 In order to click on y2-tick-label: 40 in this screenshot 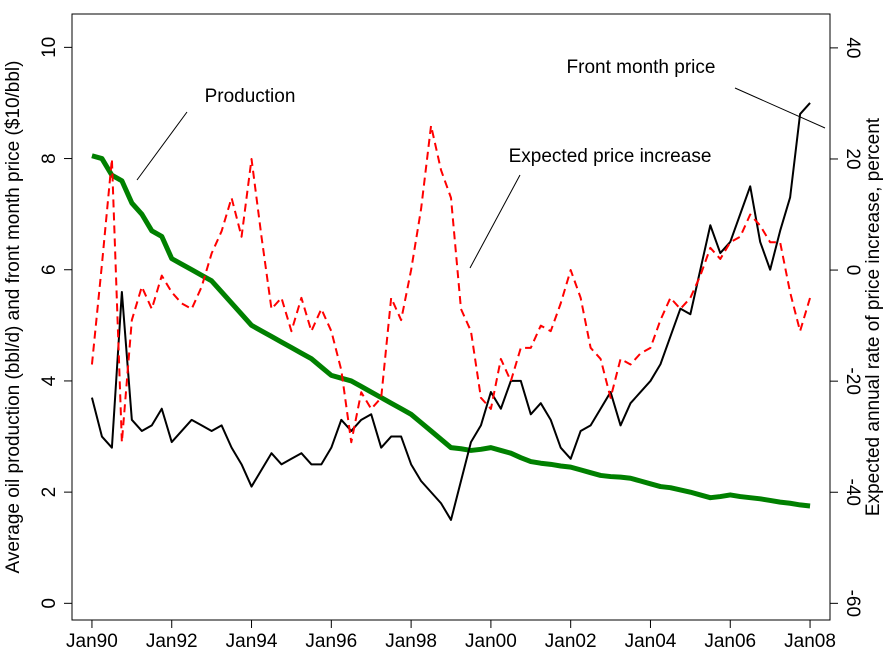, I will do `click(852, 47)`.